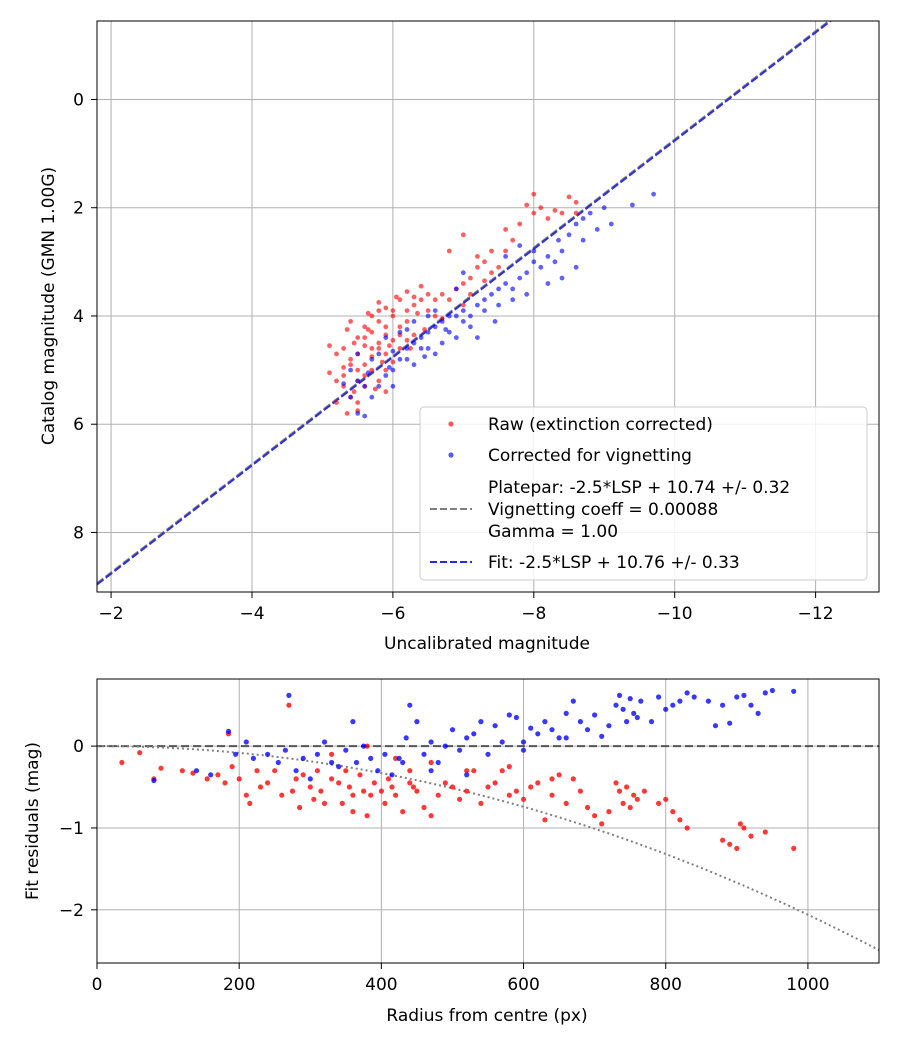  I want to click on x-tick-label: 400, so click(381, 985).